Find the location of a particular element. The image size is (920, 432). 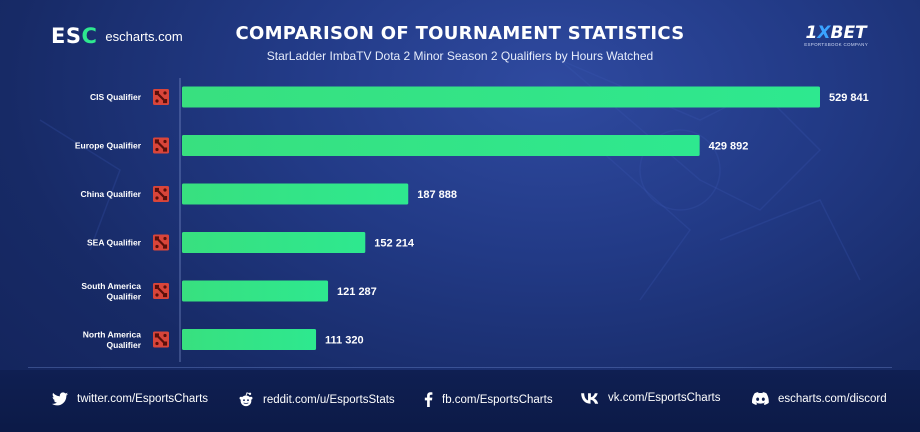

twitter-icon is located at coordinates (60, 399).